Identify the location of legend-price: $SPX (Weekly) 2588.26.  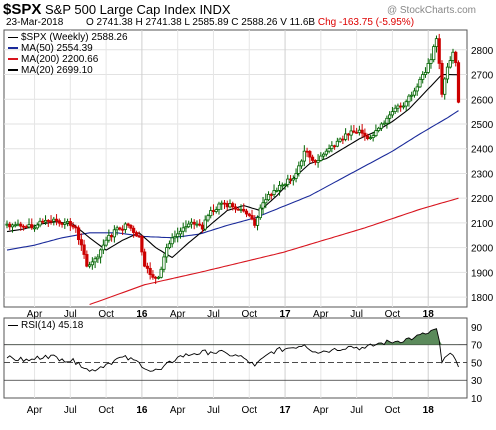
(68, 37).